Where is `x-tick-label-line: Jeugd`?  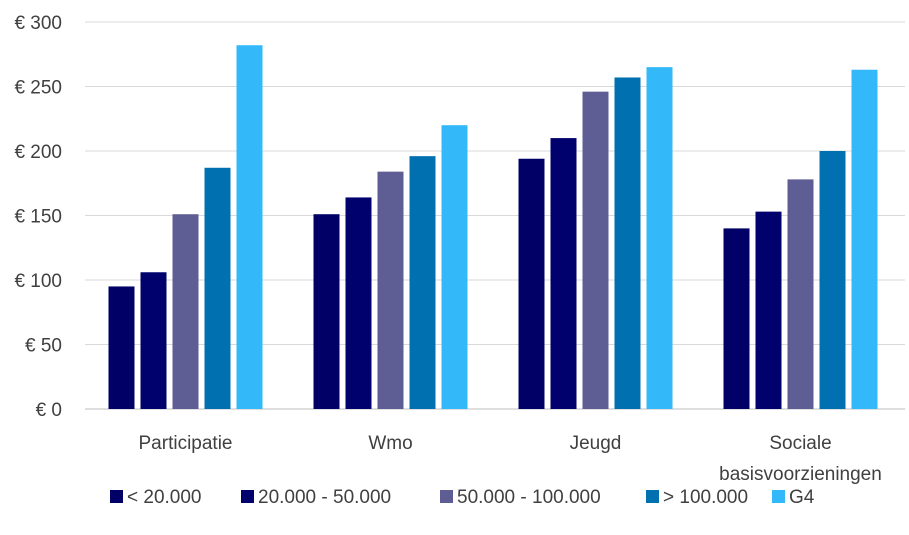
x-tick-label-line: Jeugd is located at coordinates (596, 443).